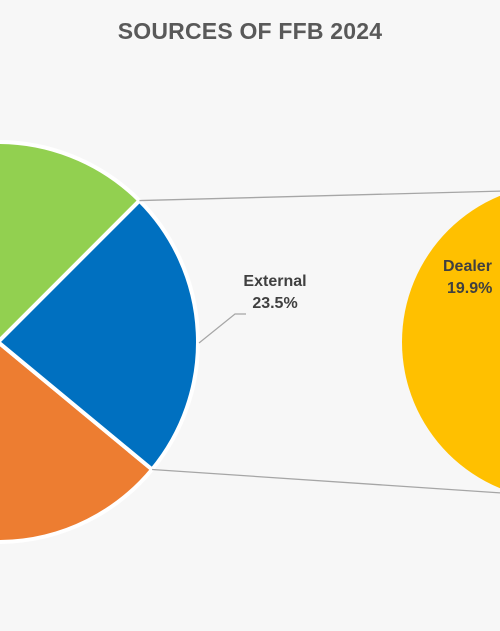  Describe the element at coordinates (326, 481) in the screenshot. I see `connector-line-bottom` at that location.